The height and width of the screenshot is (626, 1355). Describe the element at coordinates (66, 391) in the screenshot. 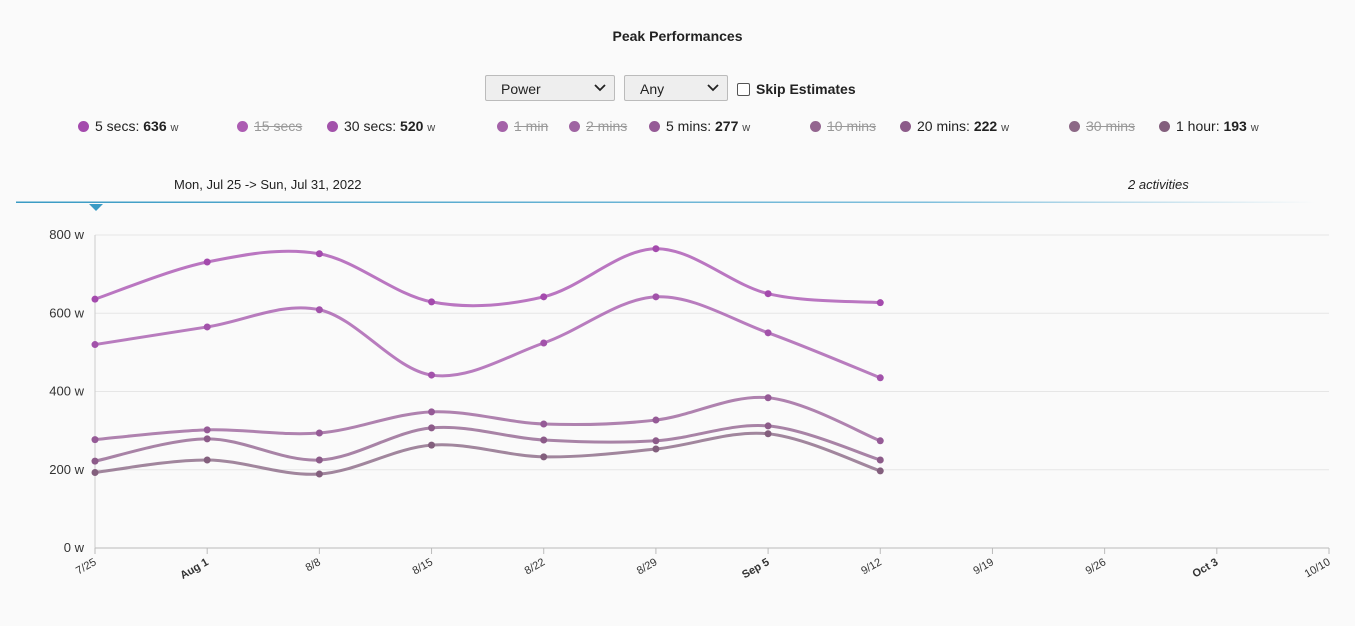

I see `y-tick-label: 400 w` at that location.